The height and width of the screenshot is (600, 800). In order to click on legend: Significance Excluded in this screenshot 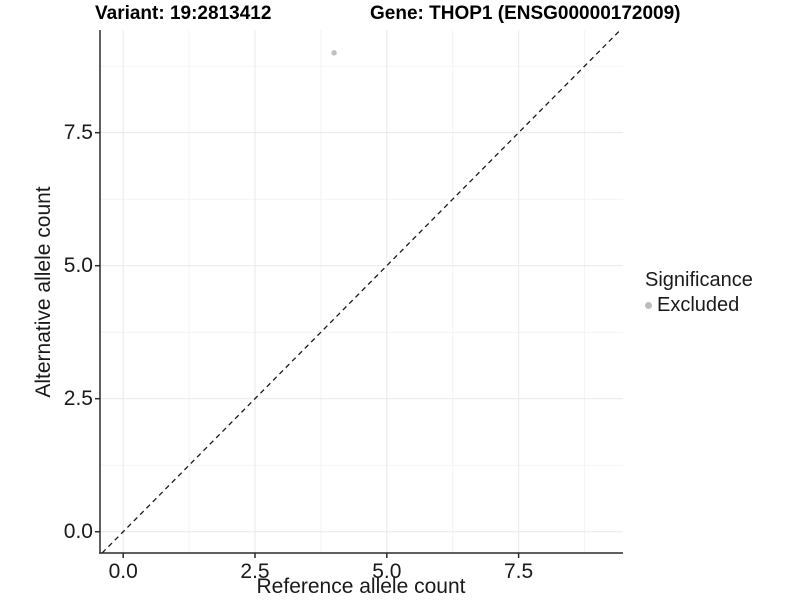, I will do `click(699, 293)`.